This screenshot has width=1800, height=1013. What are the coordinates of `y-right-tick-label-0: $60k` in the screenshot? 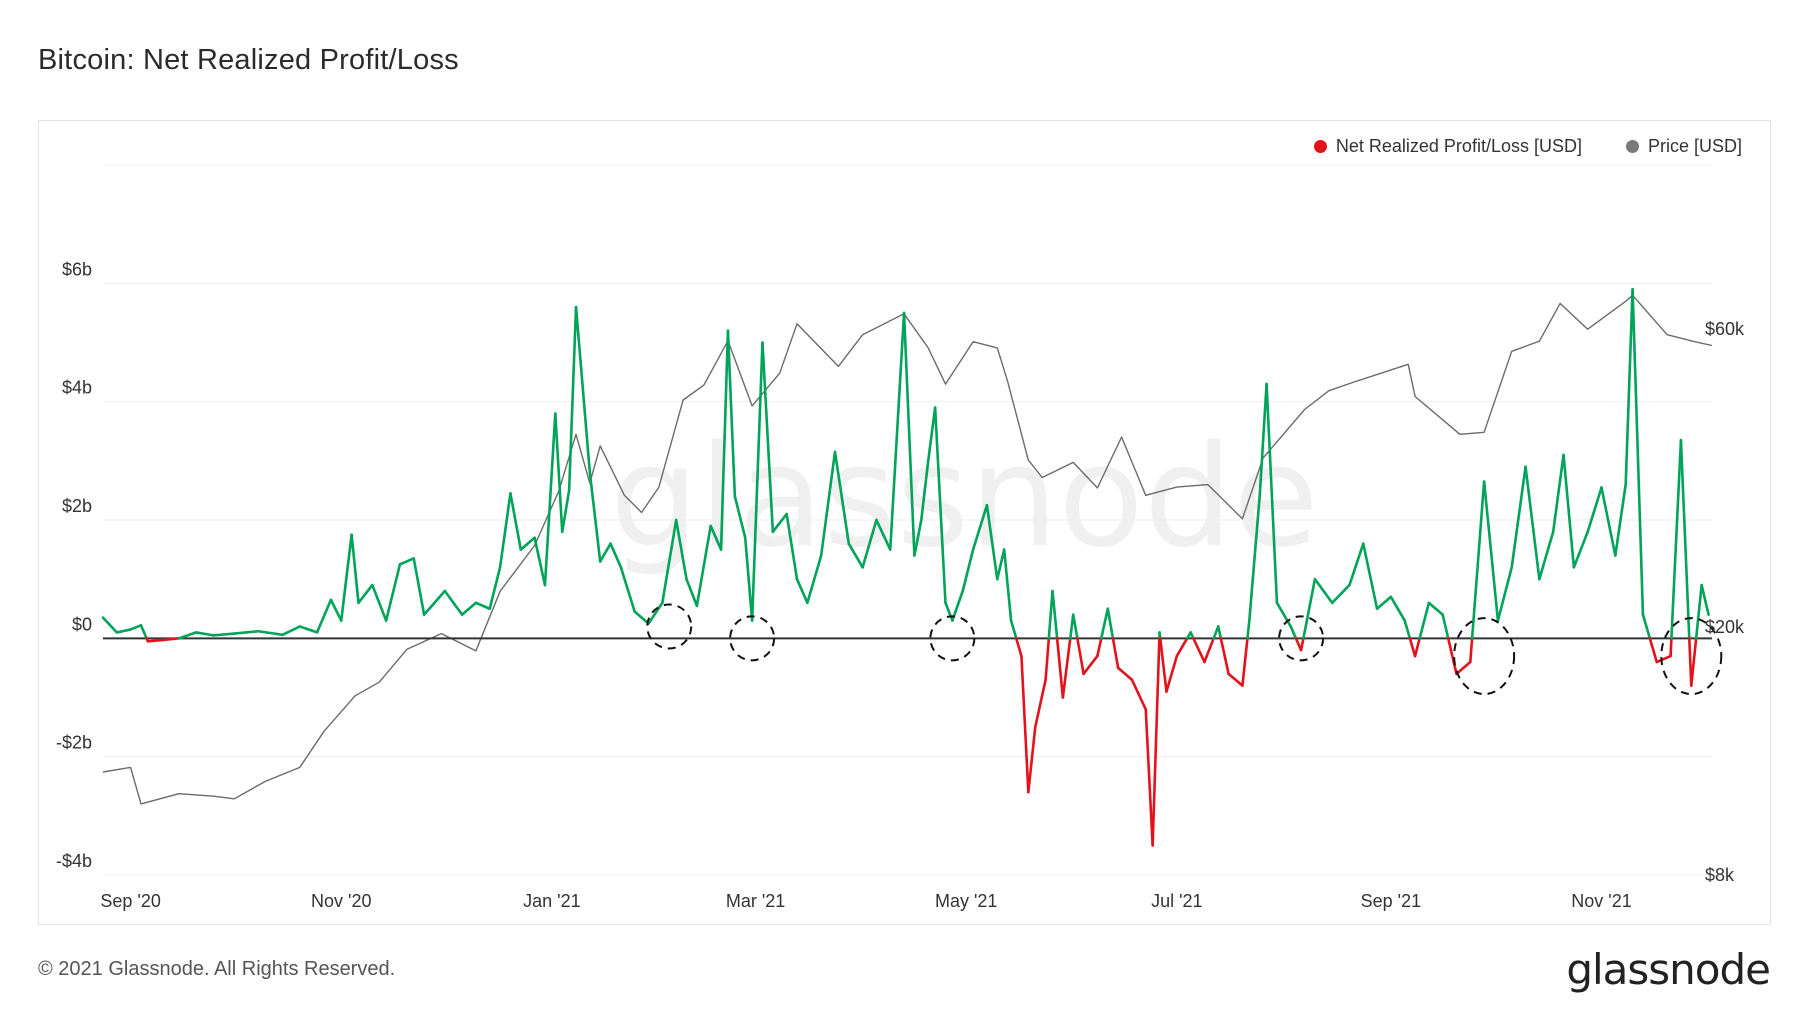 It's located at (1725, 329).